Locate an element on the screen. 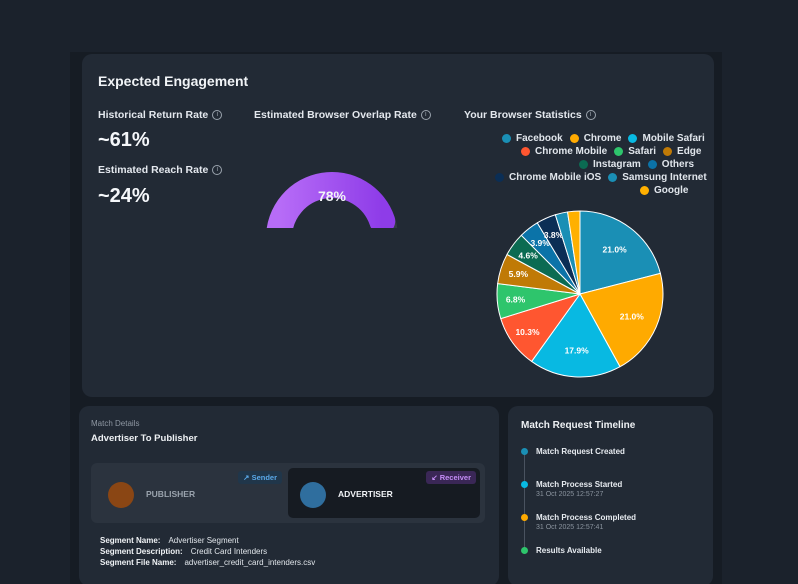 This screenshot has width=798, height=584. legend-item: Chrome is located at coordinates (595, 138).